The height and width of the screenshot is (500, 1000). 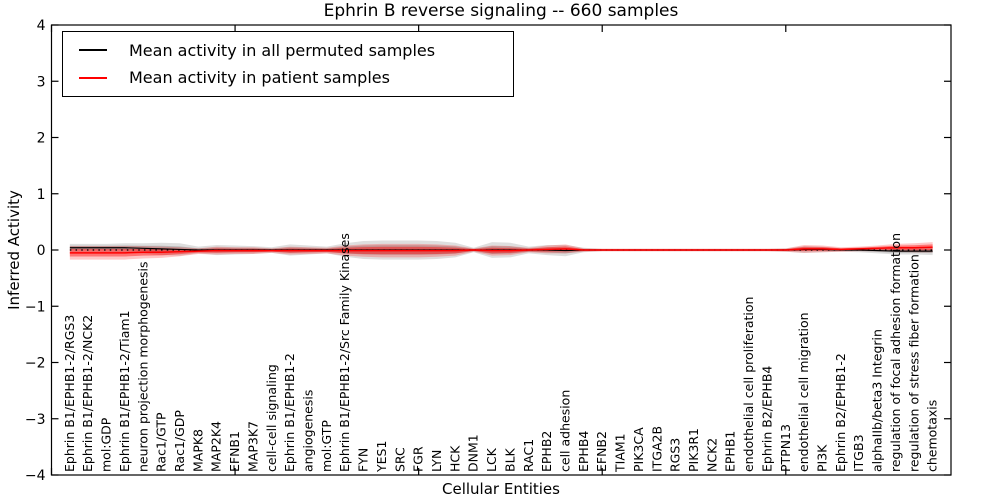 I want to click on category-label: EPHB1, so click(x=730, y=451).